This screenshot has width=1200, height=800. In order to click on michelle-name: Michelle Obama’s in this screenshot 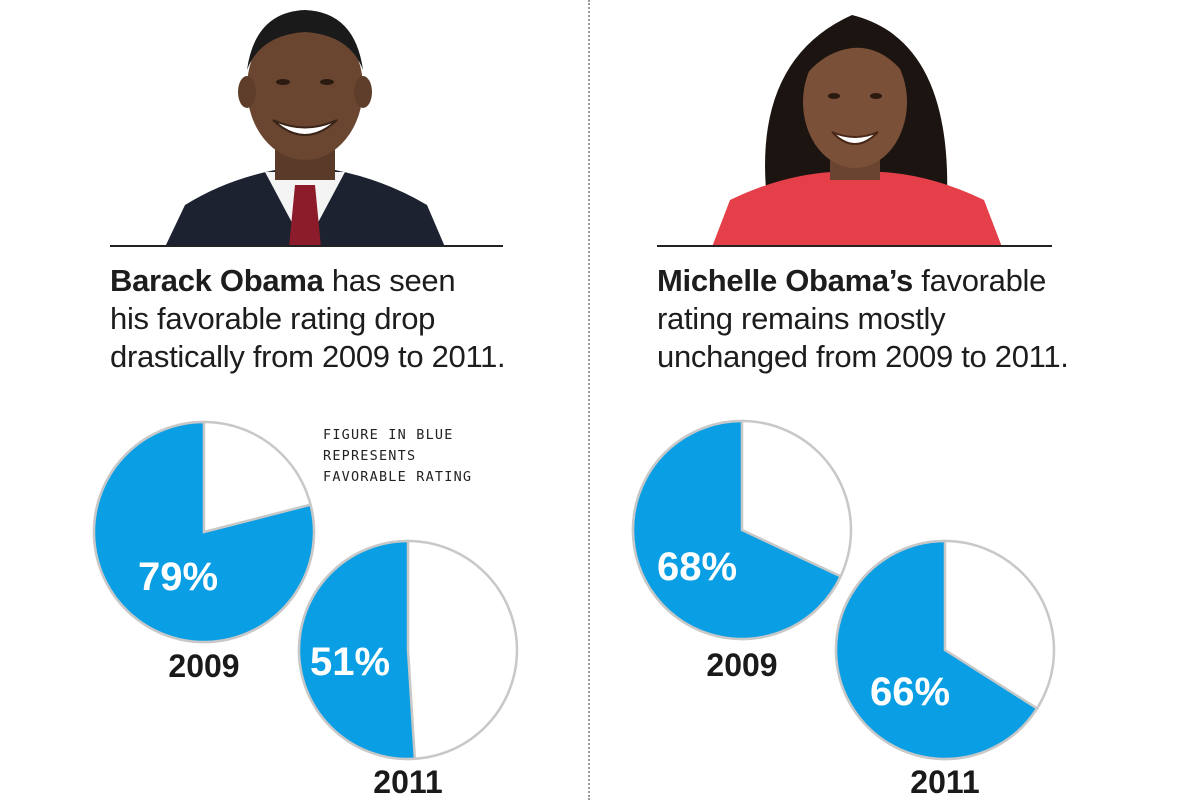, I will do `click(785, 280)`.